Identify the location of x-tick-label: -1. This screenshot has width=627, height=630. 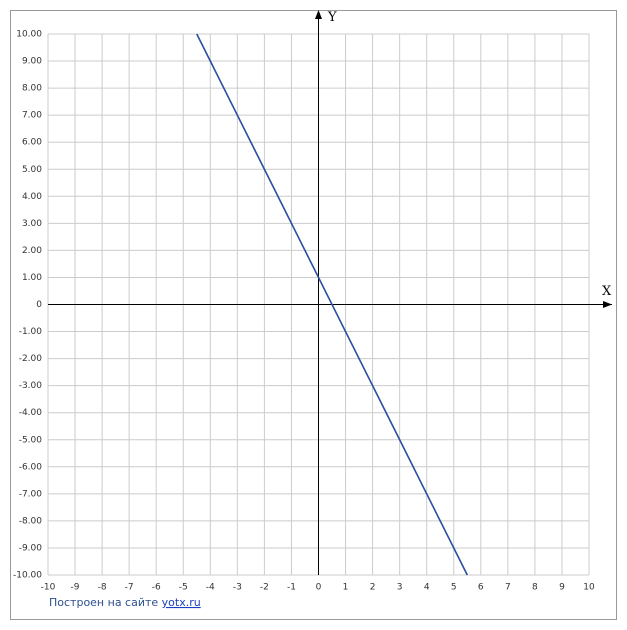
(291, 588).